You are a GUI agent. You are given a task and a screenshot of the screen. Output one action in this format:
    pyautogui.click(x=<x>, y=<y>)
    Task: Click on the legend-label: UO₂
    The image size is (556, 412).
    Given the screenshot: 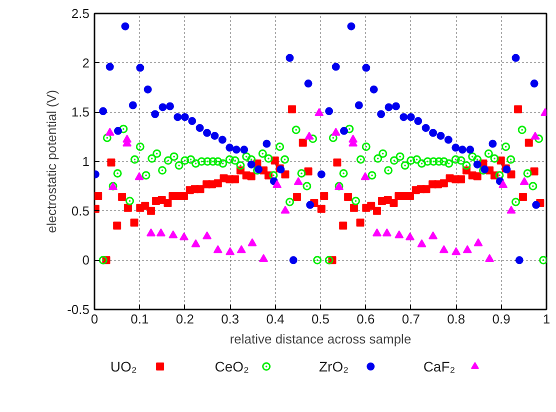 What is the action you would take?
    pyautogui.click(x=123, y=366)
    